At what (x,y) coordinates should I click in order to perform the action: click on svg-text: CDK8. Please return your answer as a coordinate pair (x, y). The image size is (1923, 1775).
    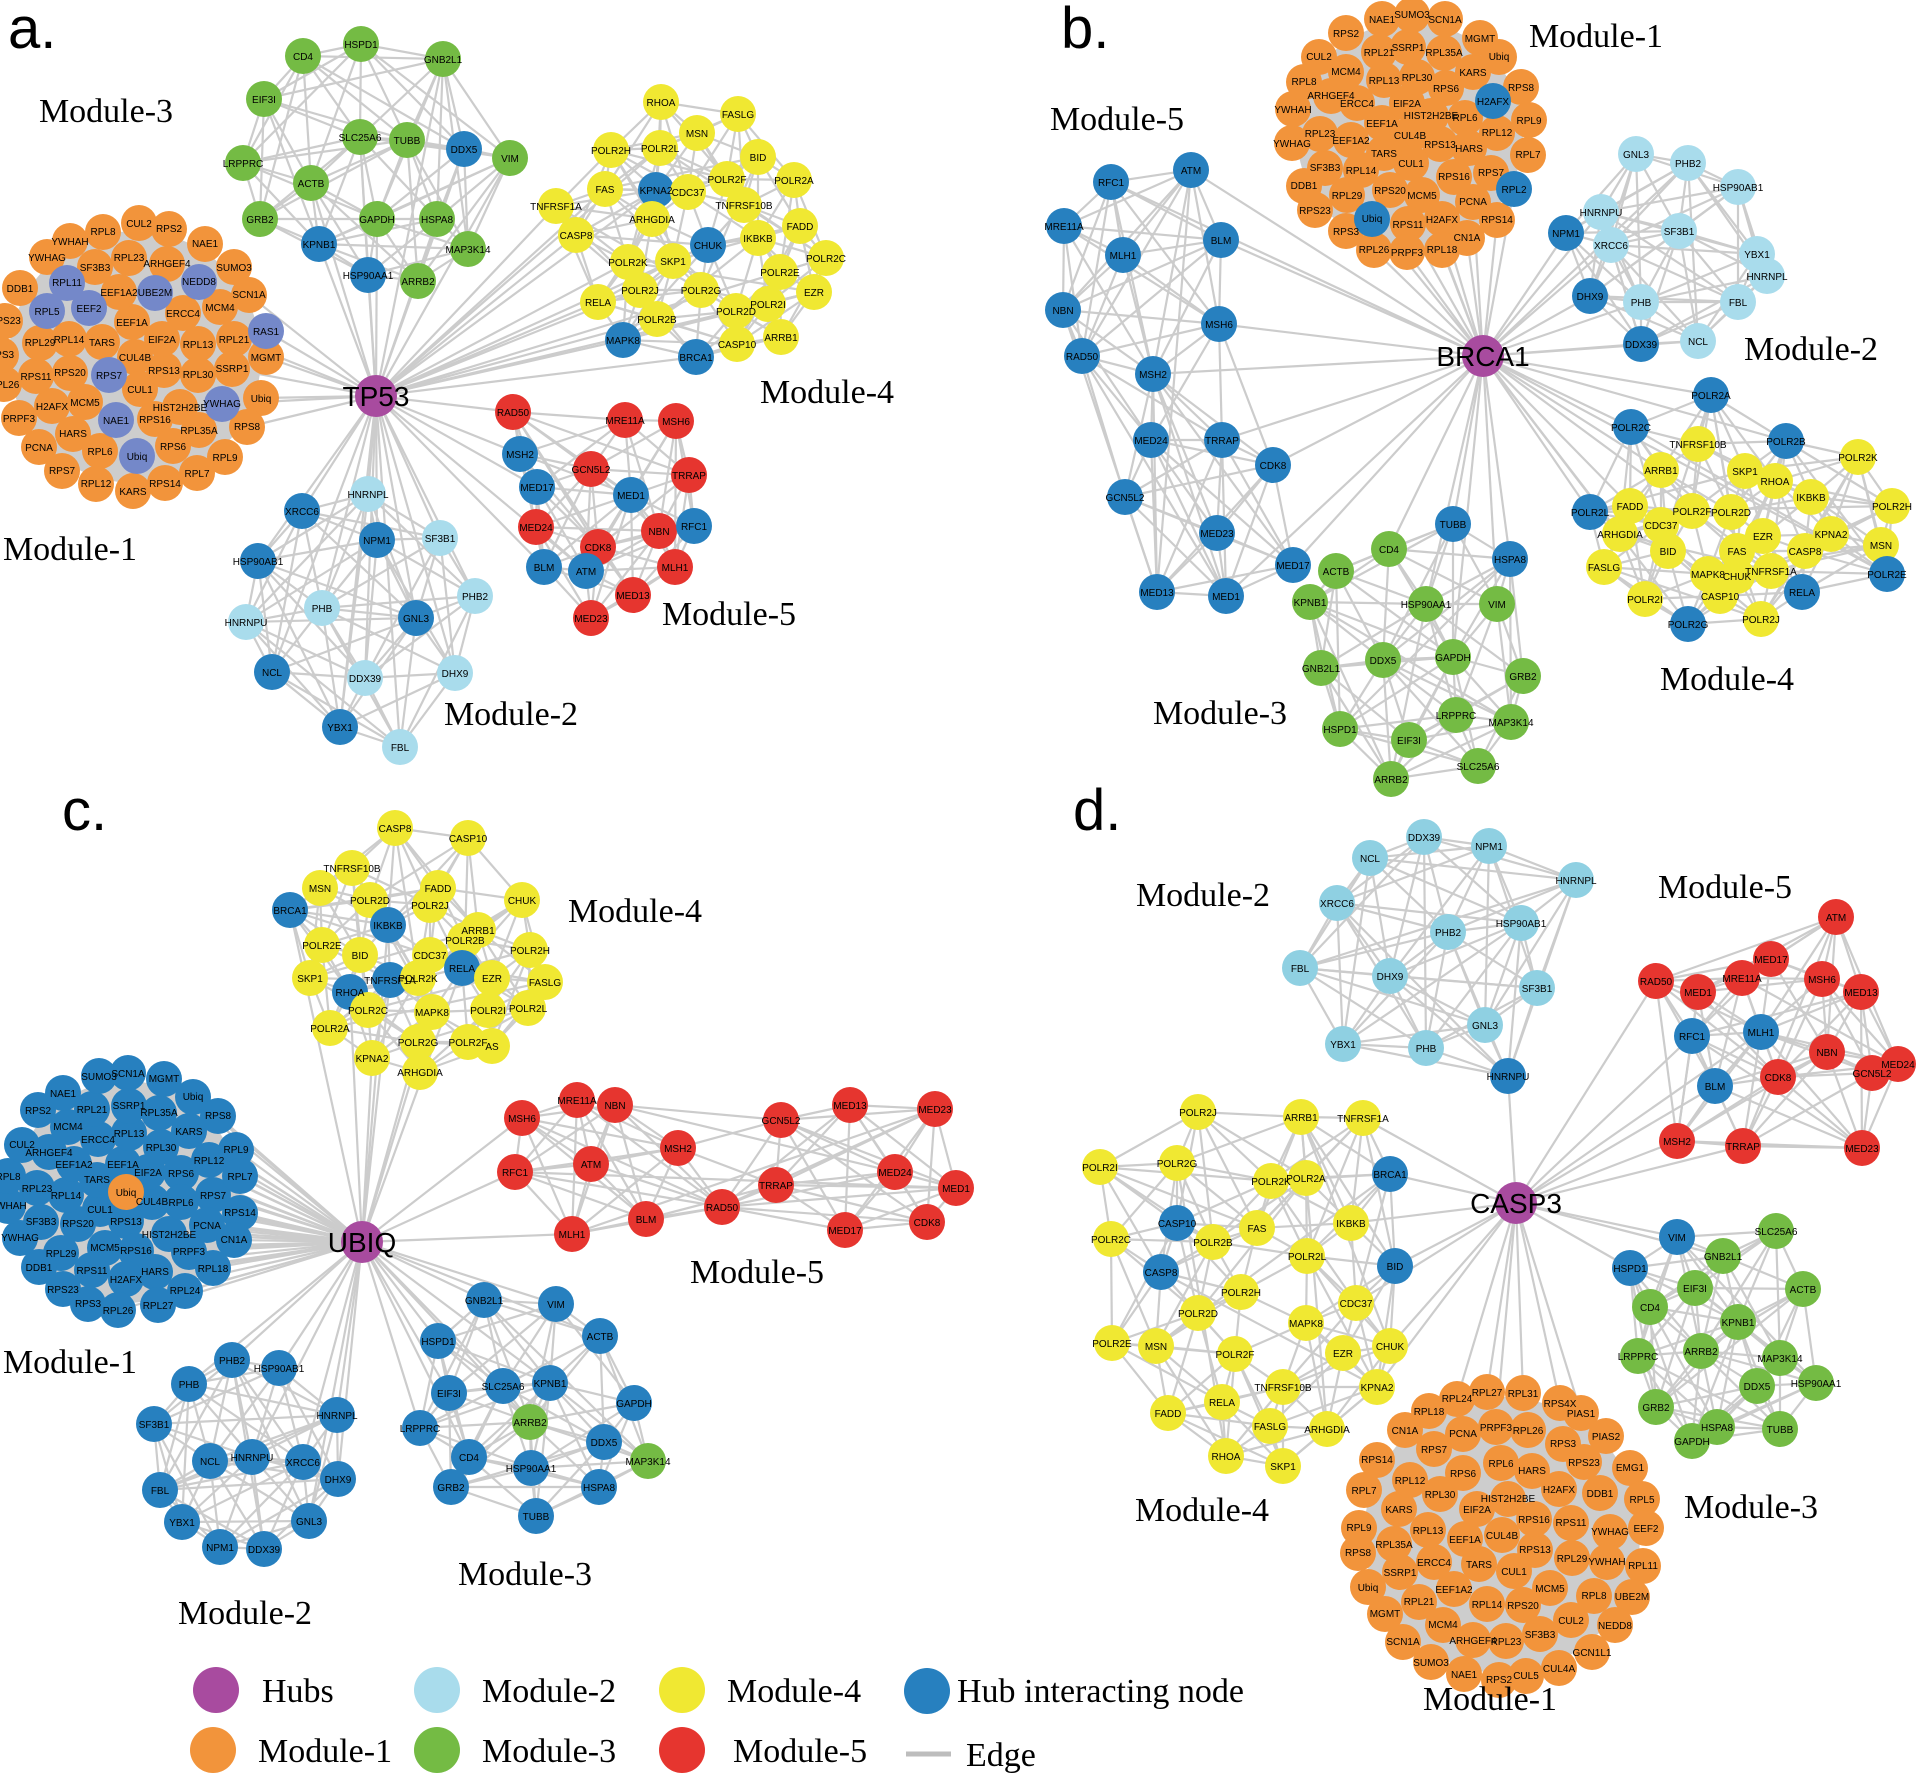
    Looking at the image, I should click on (598, 548).